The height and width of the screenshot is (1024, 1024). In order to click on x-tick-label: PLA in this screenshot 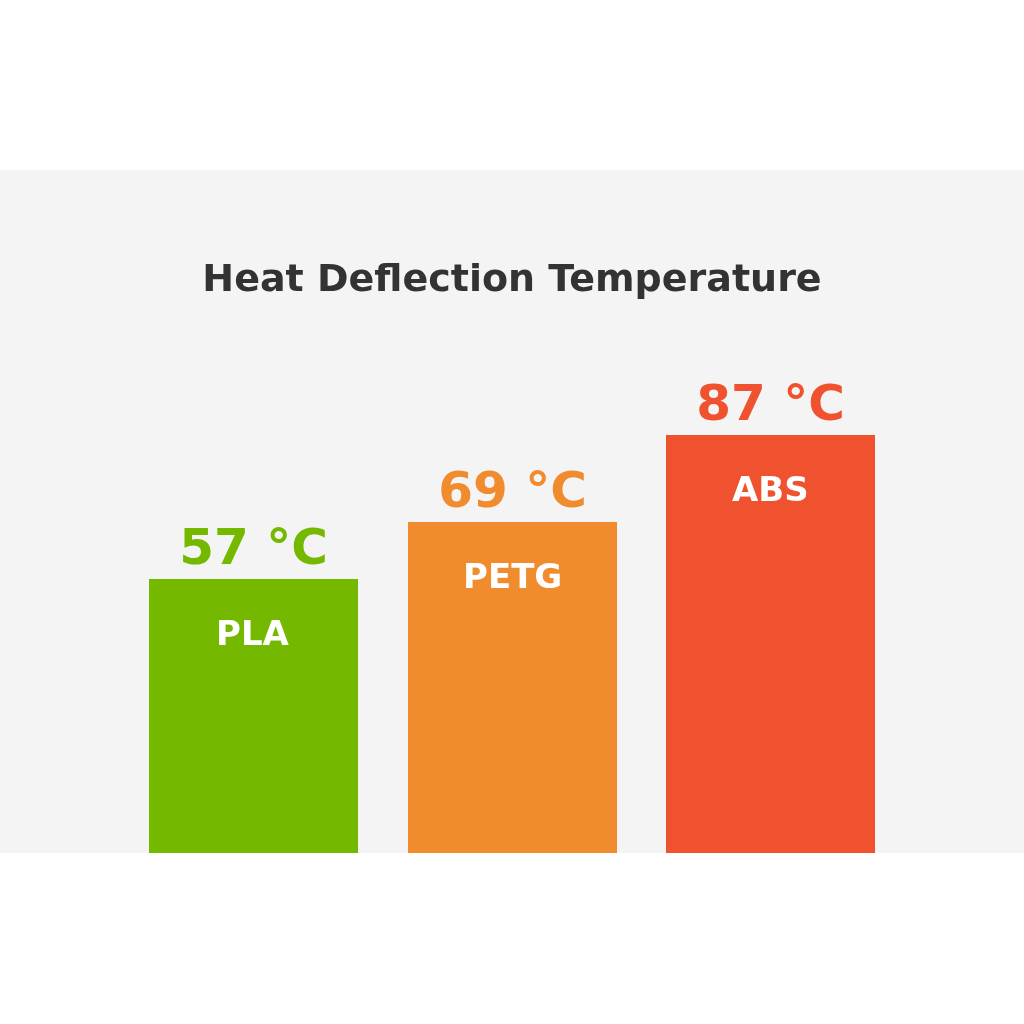, I will do `click(253, 633)`.